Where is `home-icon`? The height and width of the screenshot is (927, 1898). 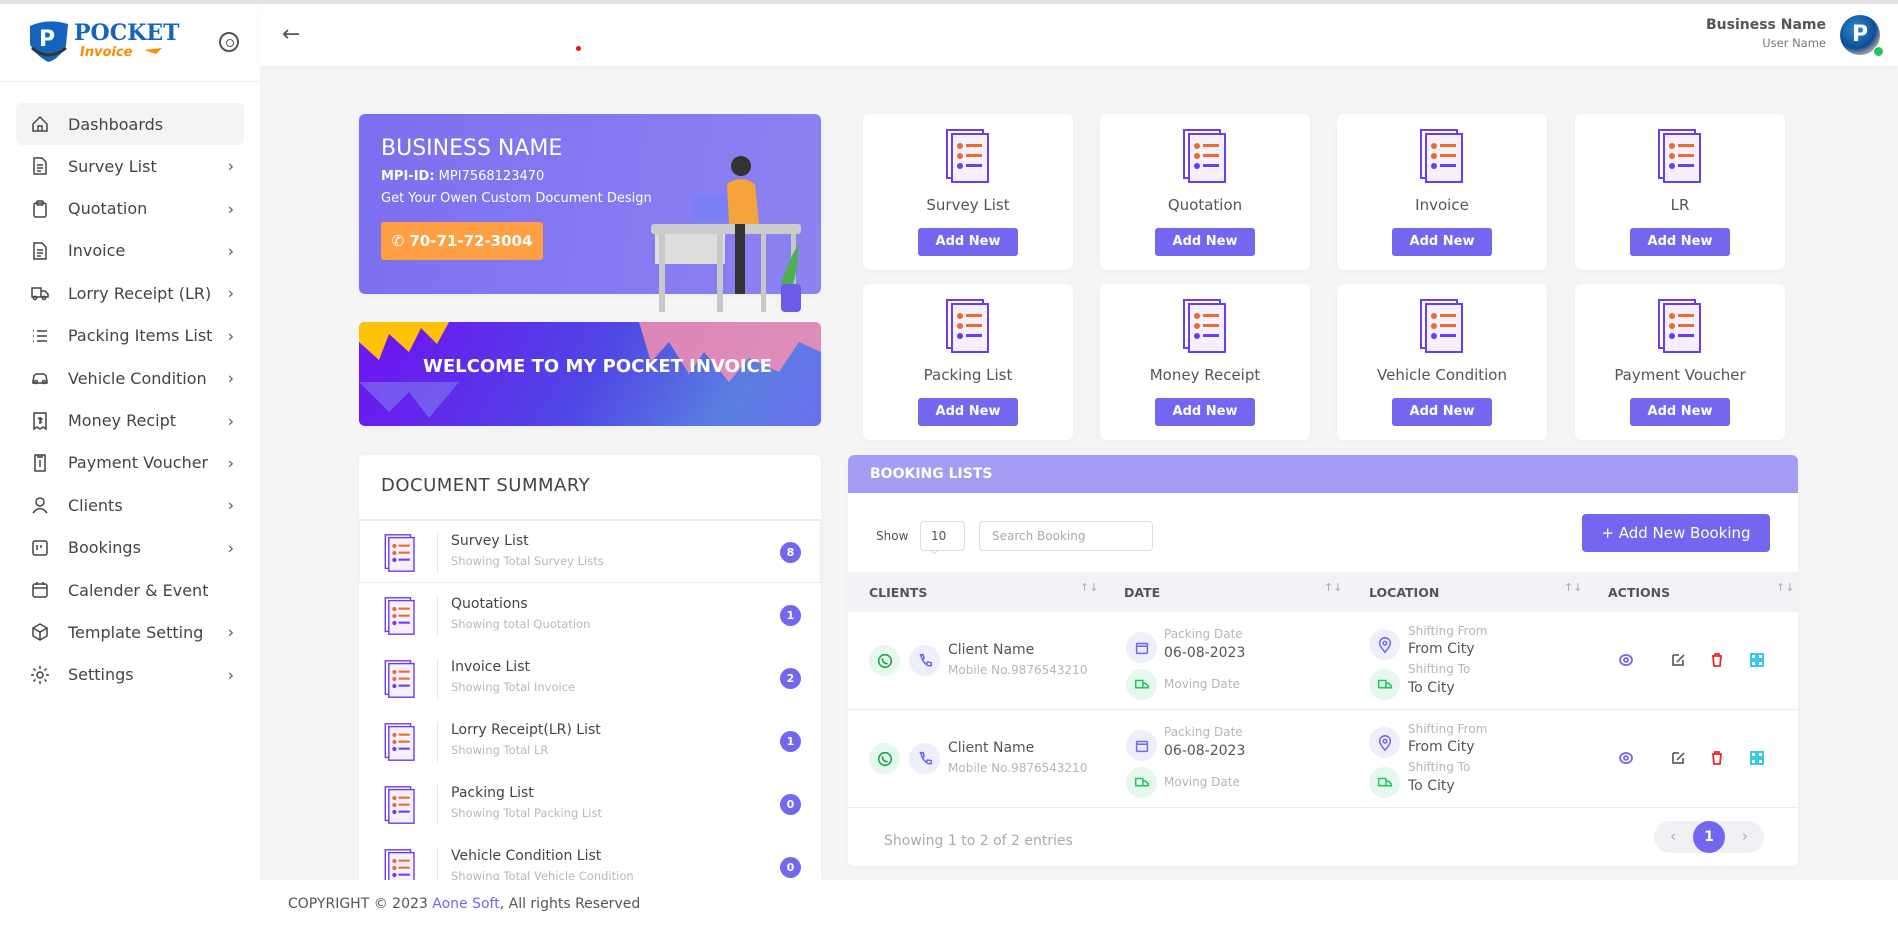
home-icon is located at coordinates (40, 123).